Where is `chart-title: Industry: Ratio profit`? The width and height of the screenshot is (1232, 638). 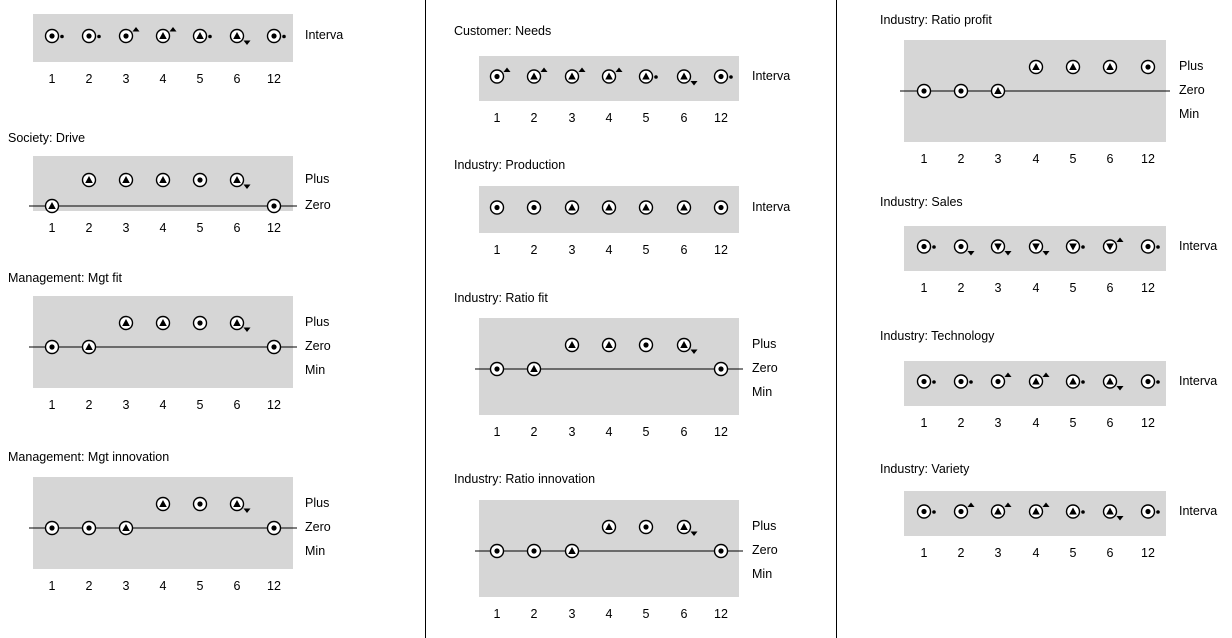
chart-title: Industry: Ratio profit is located at coordinates (936, 20).